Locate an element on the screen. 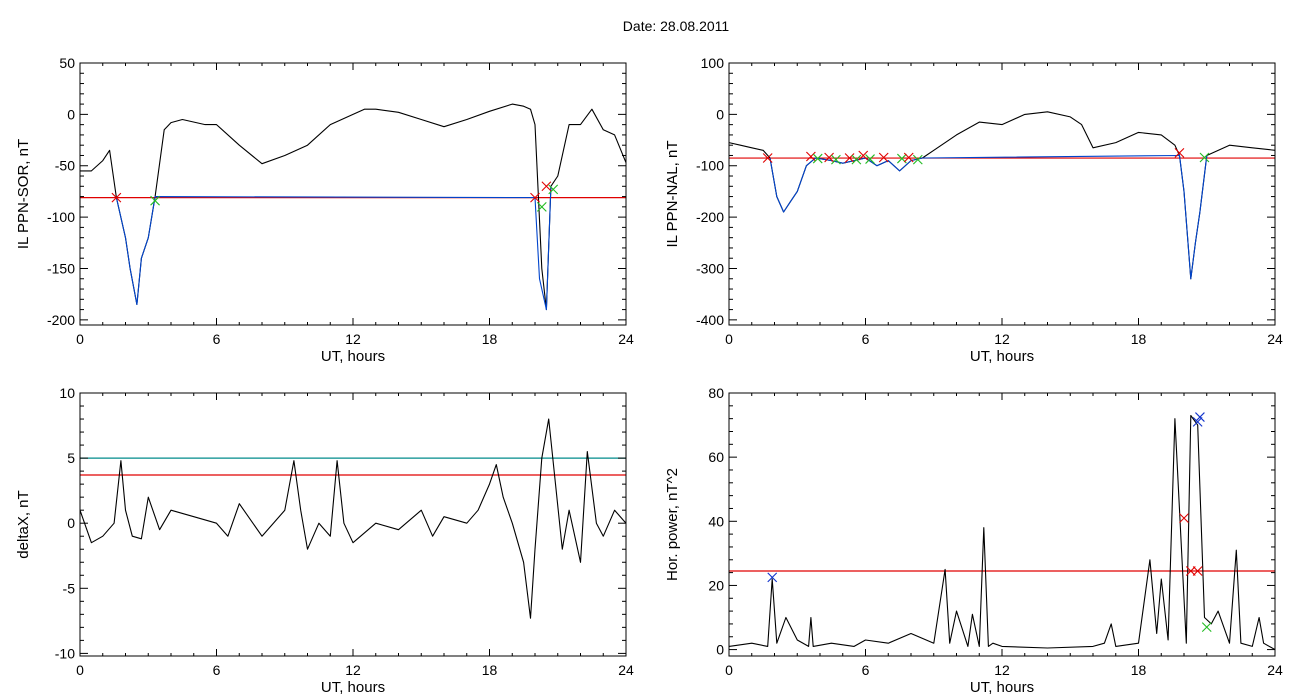 This screenshot has width=1300, height=700. y-tick-label: -5 is located at coordinates (69, 588).